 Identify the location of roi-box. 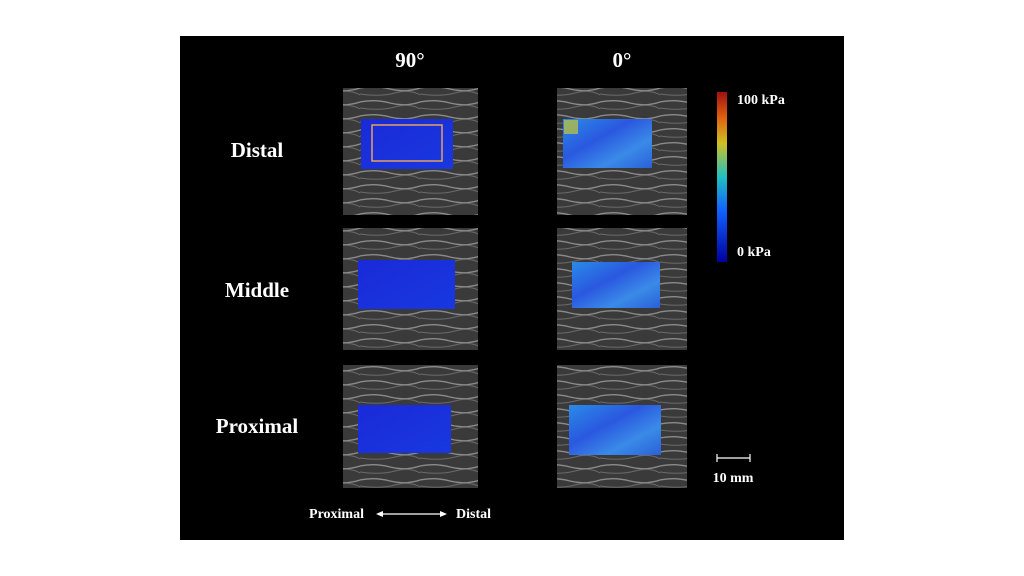
(407, 143).